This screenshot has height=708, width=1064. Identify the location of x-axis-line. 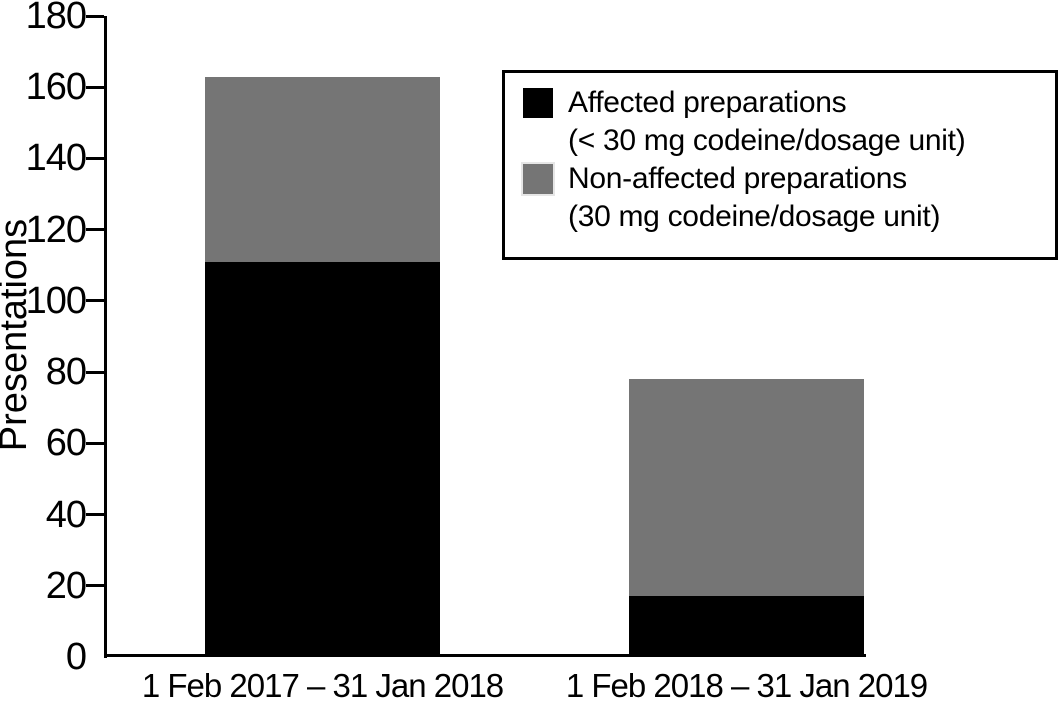
(485, 655).